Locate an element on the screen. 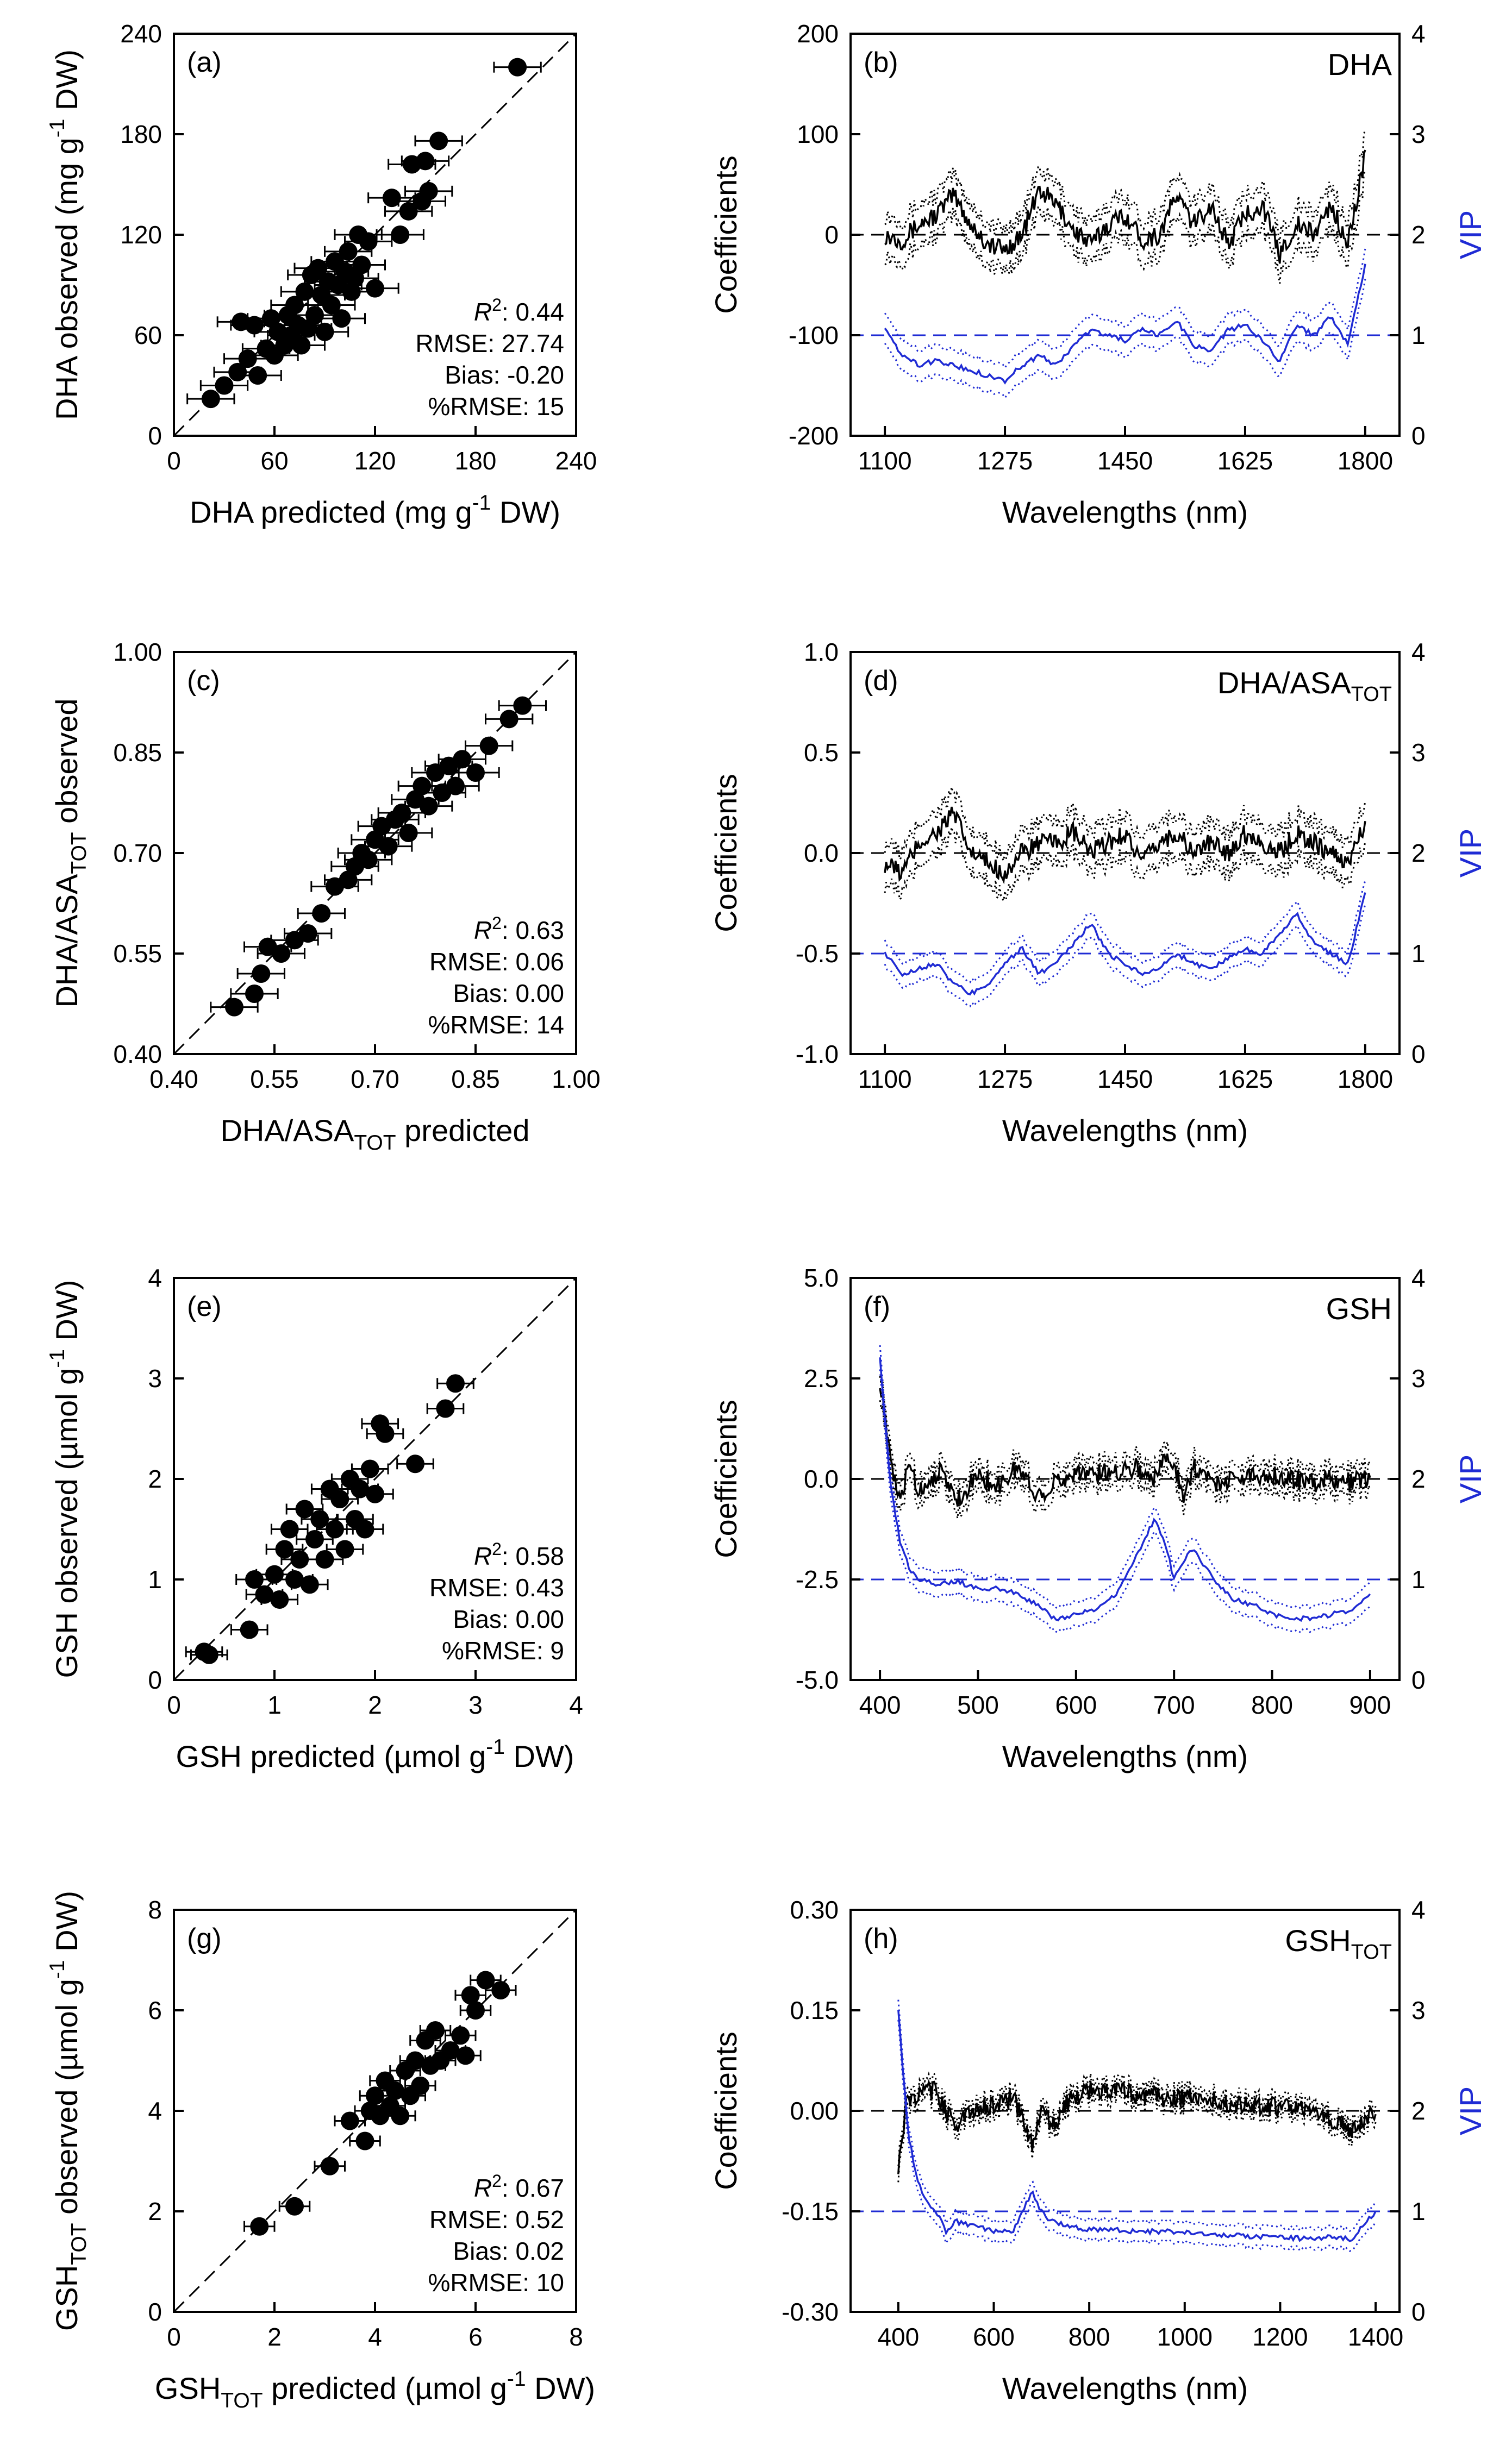 The height and width of the screenshot is (2464, 1512). stats-line: R2: 0.58 is located at coordinates (519, 1554).